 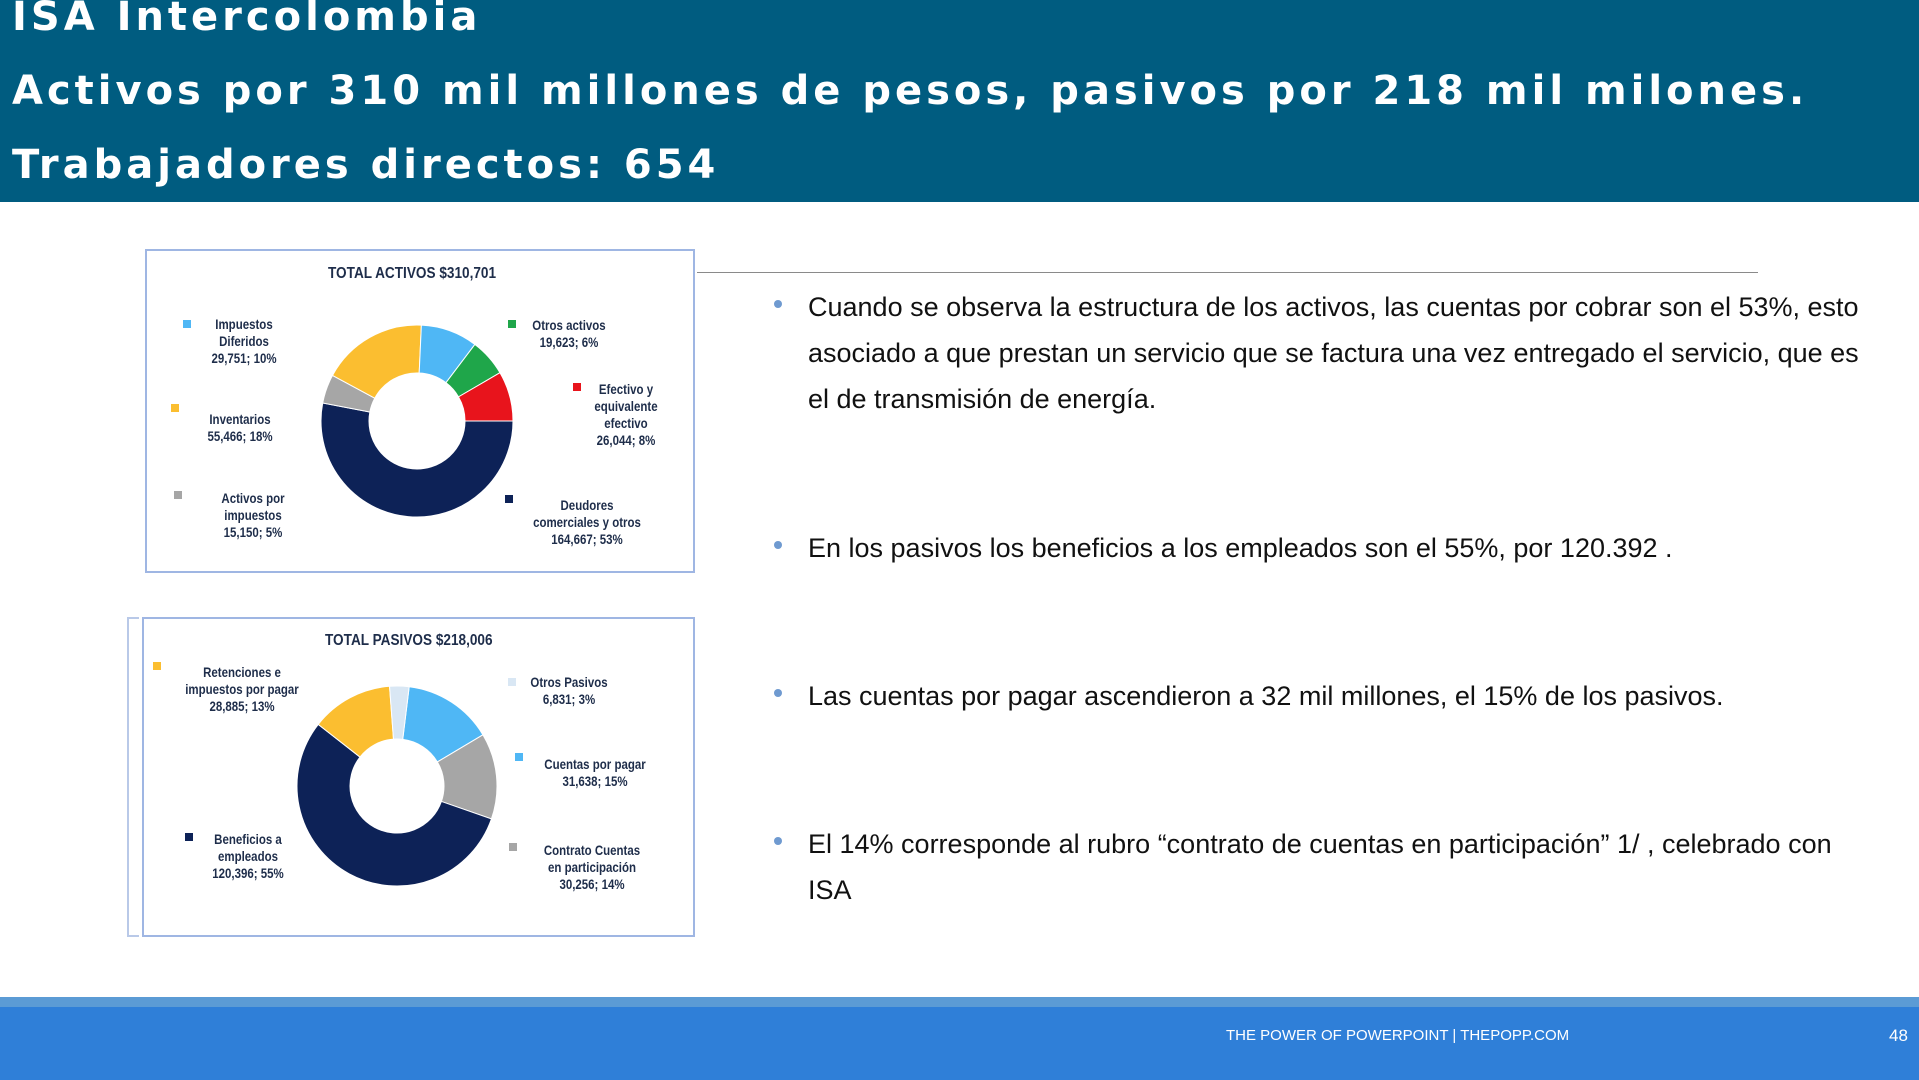 What do you see at coordinates (394, 805) in the screenshot?
I see `liabilities-slice-beneficios-a-empleados` at bounding box center [394, 805].